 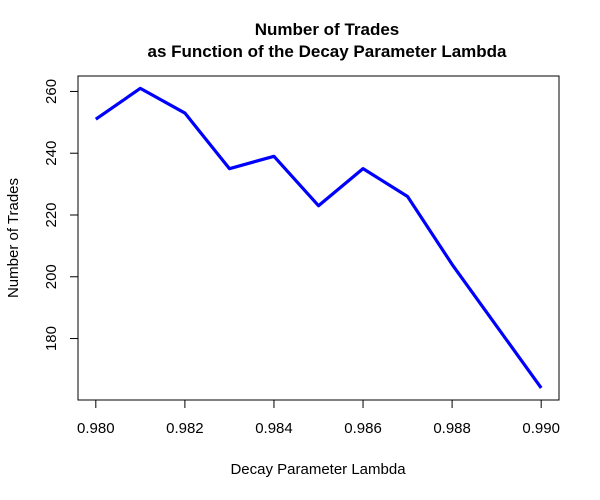 What do you see at coordinates (318, 418) in the screenshot?
I see `x-axis: 0.980 0.982 0.984 0.986 0.988 0.990` at bounding box center [318, 418].